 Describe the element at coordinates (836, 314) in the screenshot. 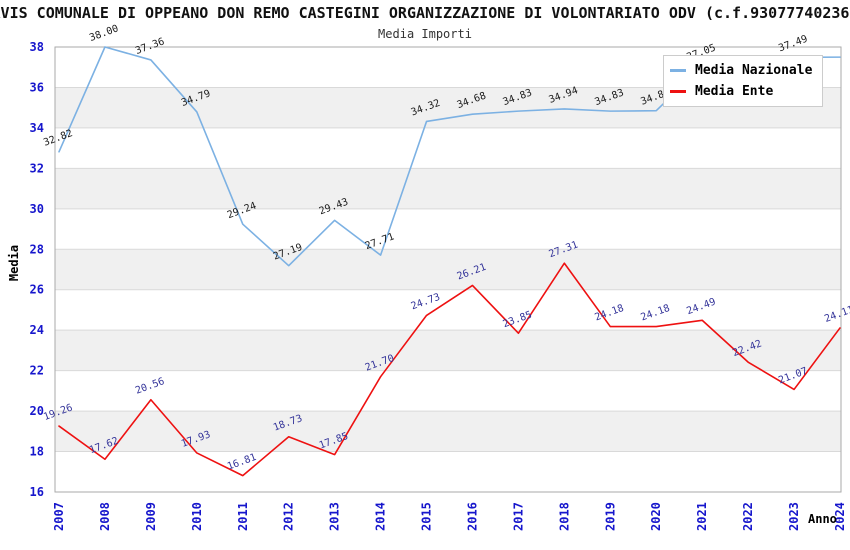

I see `point-label: 24.11` at that location.